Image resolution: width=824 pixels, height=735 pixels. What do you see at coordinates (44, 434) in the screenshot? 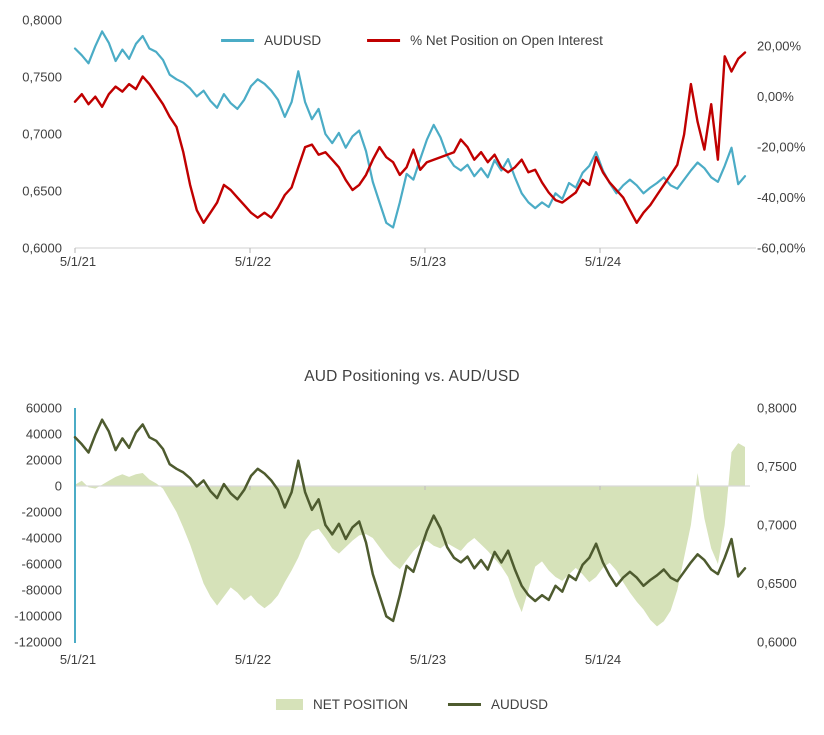
I see `chart2-left-axis-label: 40000` at bounding box center [44, 434].